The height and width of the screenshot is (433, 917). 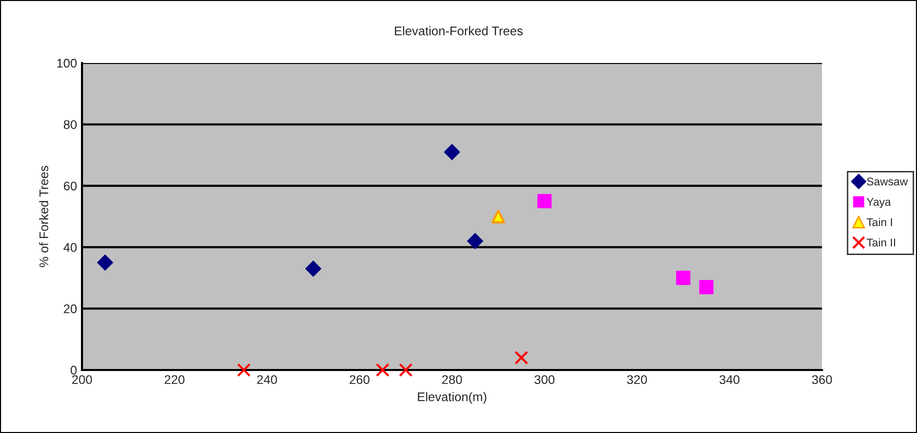 I want to click on legend-label: Tain I, so click(x=879, y=222).